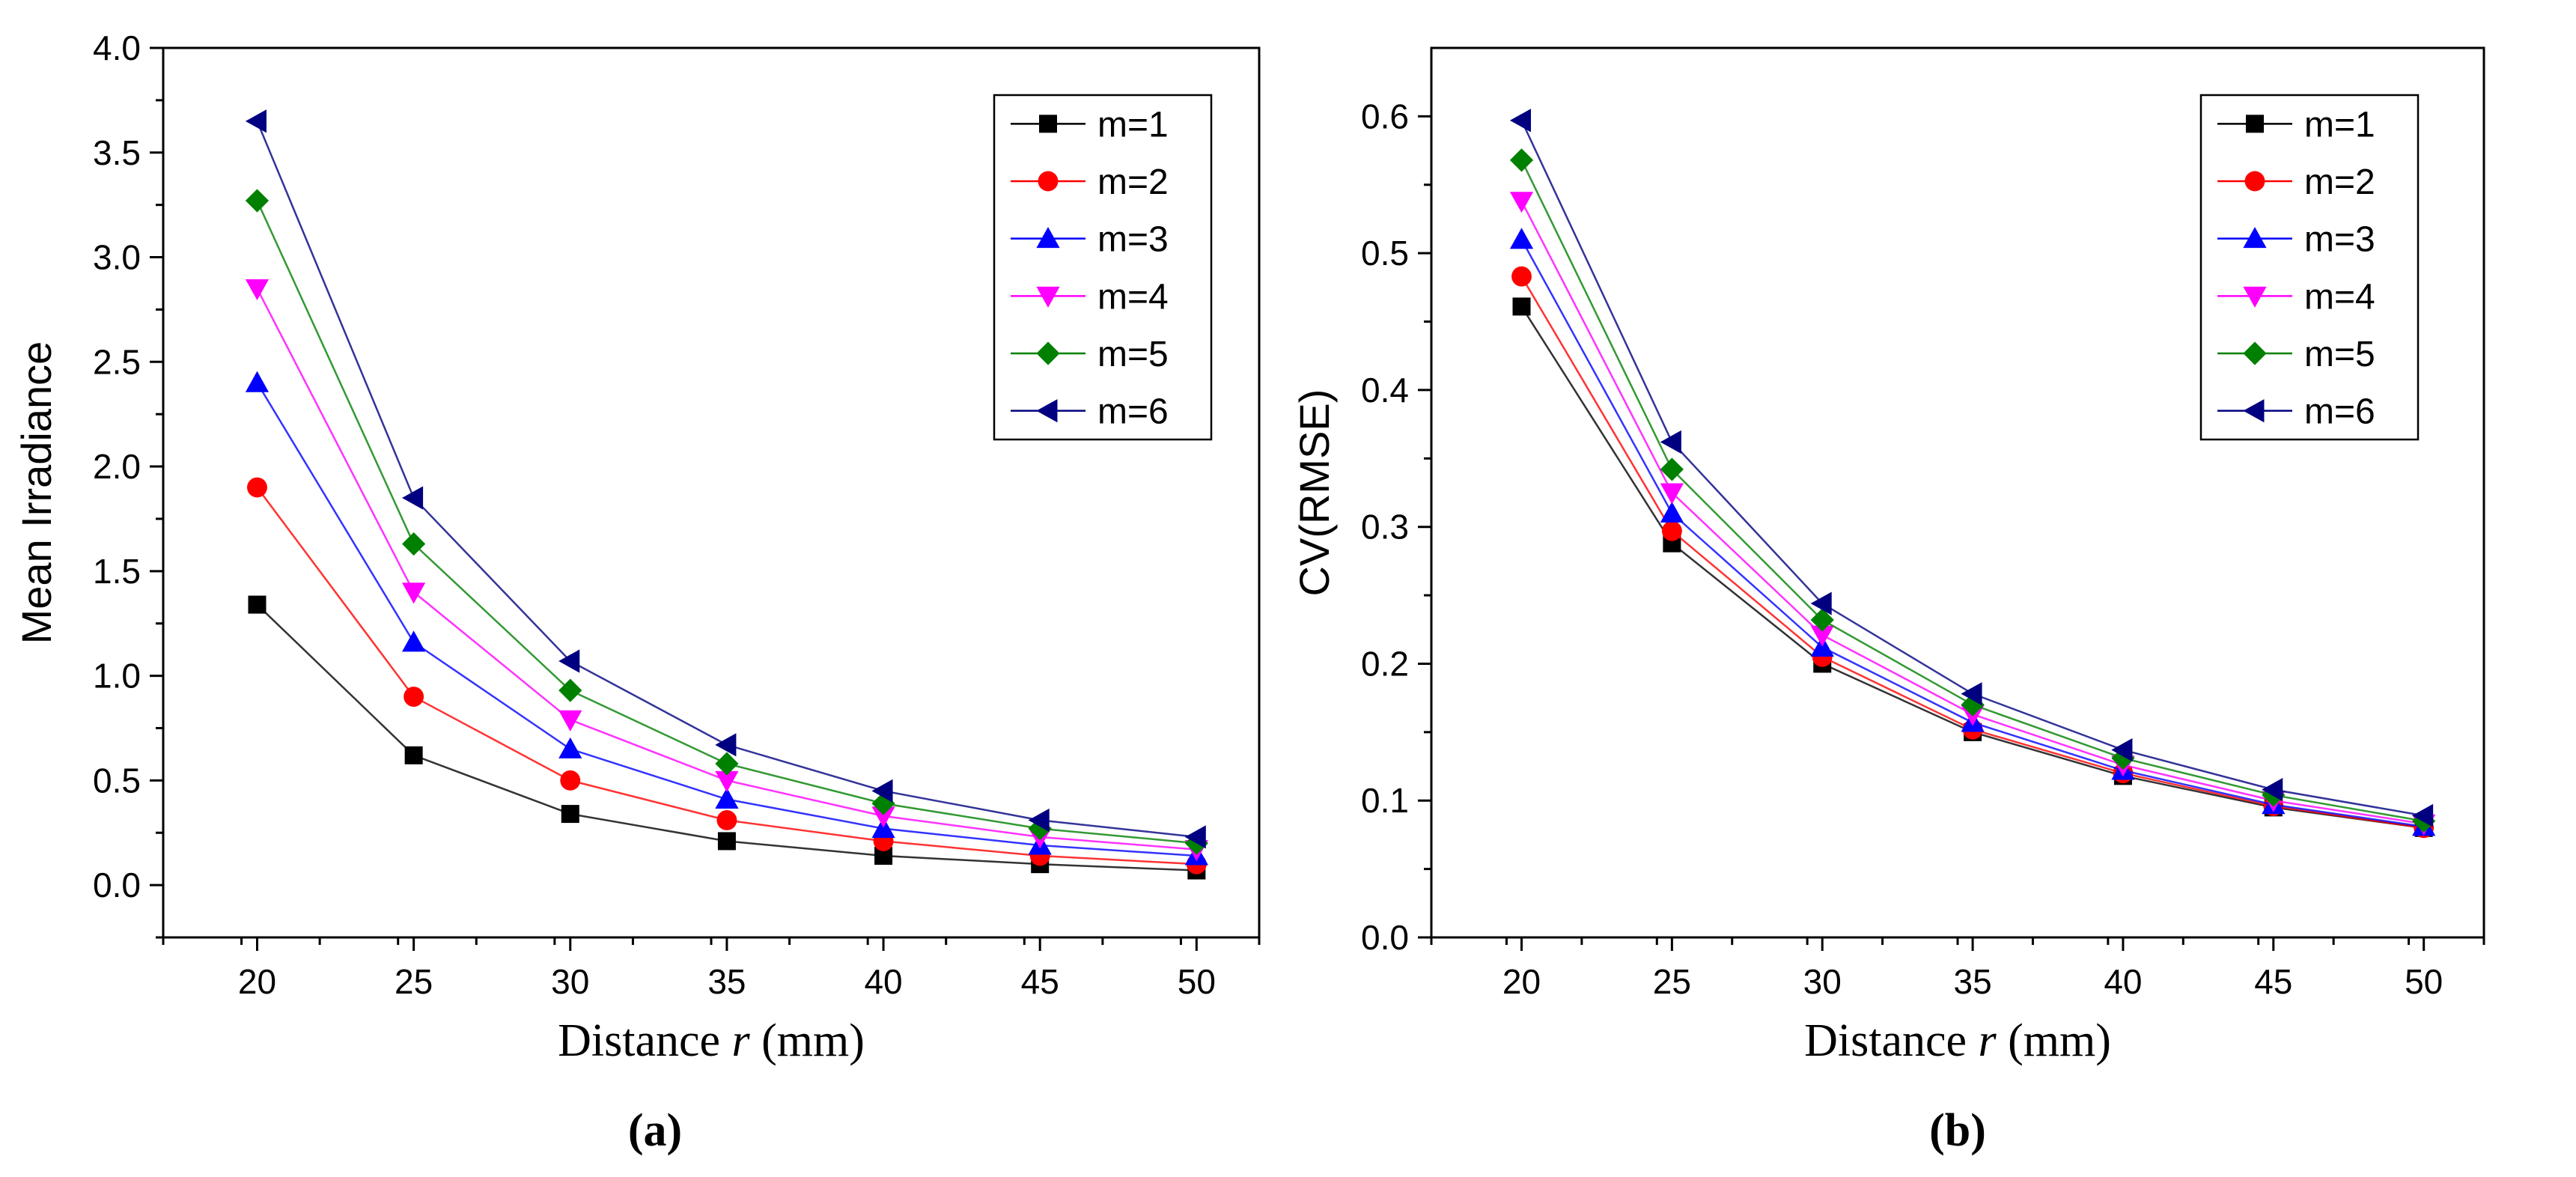 Image resolution: width=2576 pixels, height=1177 pixels. Describe the element at coordinates (1521, 982) in the screenshot. I see `x-tick-label: 20` at that location.